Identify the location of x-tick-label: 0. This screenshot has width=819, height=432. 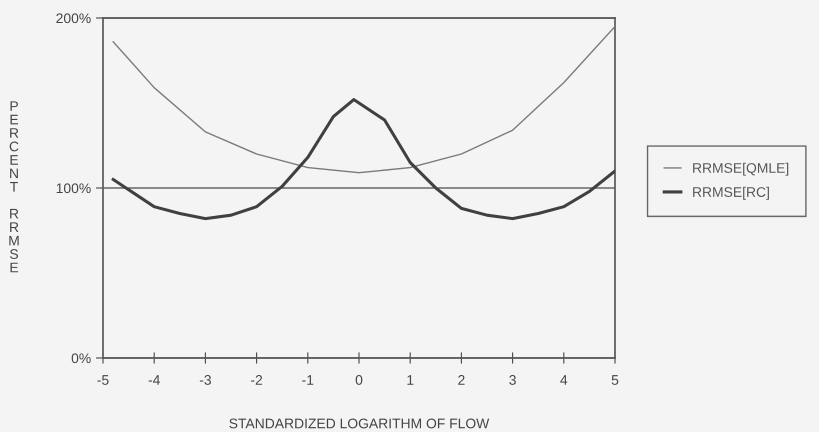
(359, 380).